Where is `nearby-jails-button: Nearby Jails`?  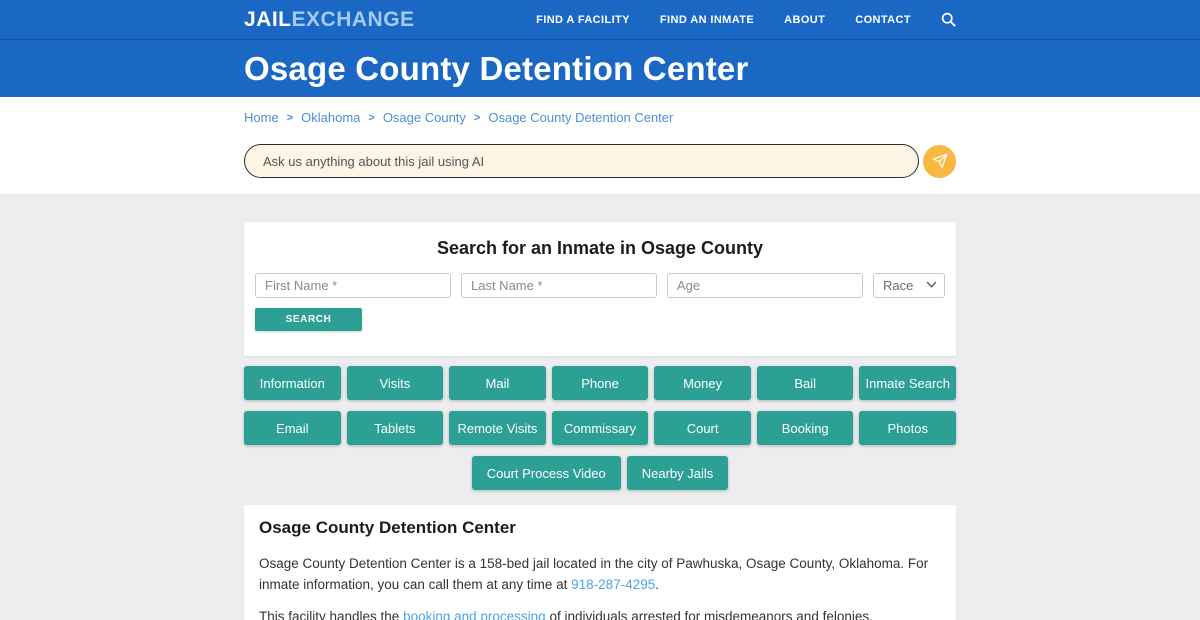
nearby-jails-button: Nearby Jails is located at coordinates (677, 473).